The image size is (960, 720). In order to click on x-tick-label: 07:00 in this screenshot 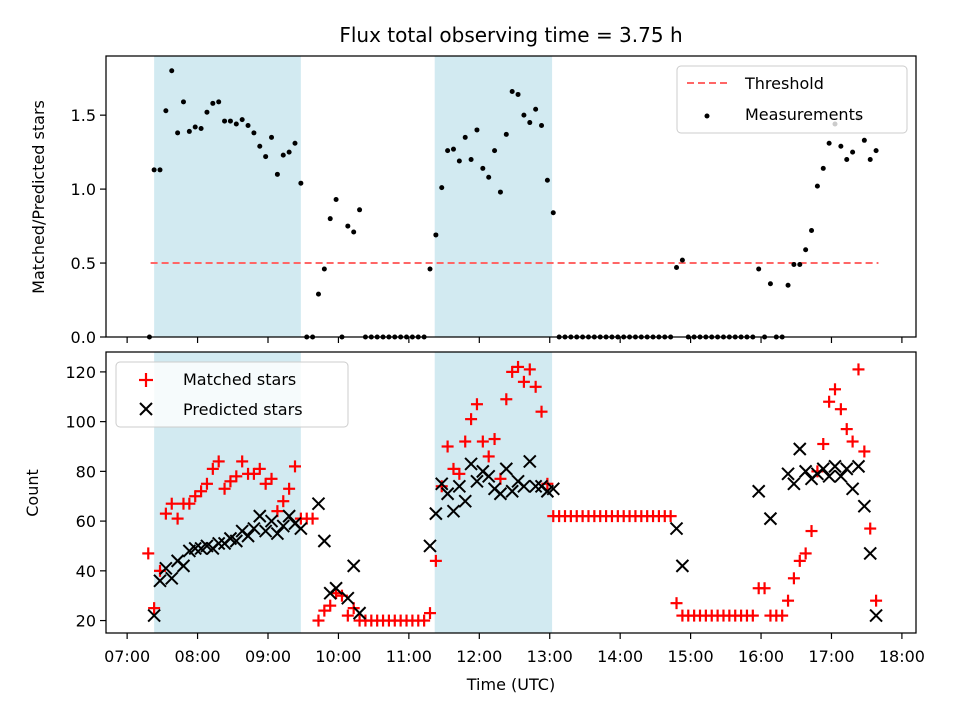, I will do `click(127, 656)`.